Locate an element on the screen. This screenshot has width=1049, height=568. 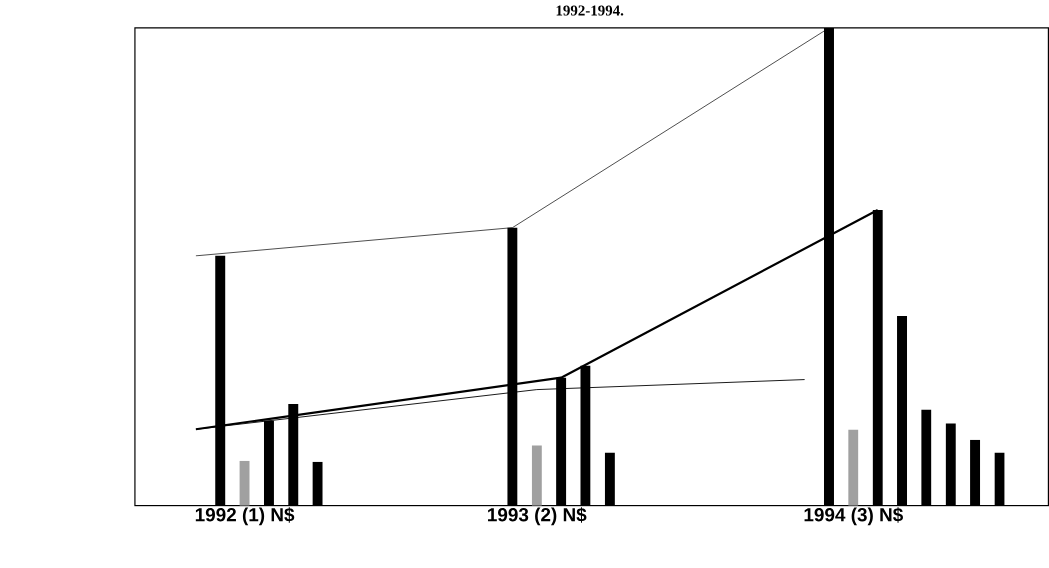
chart-title: 1992-1994. is located at coordinates (590, 10).